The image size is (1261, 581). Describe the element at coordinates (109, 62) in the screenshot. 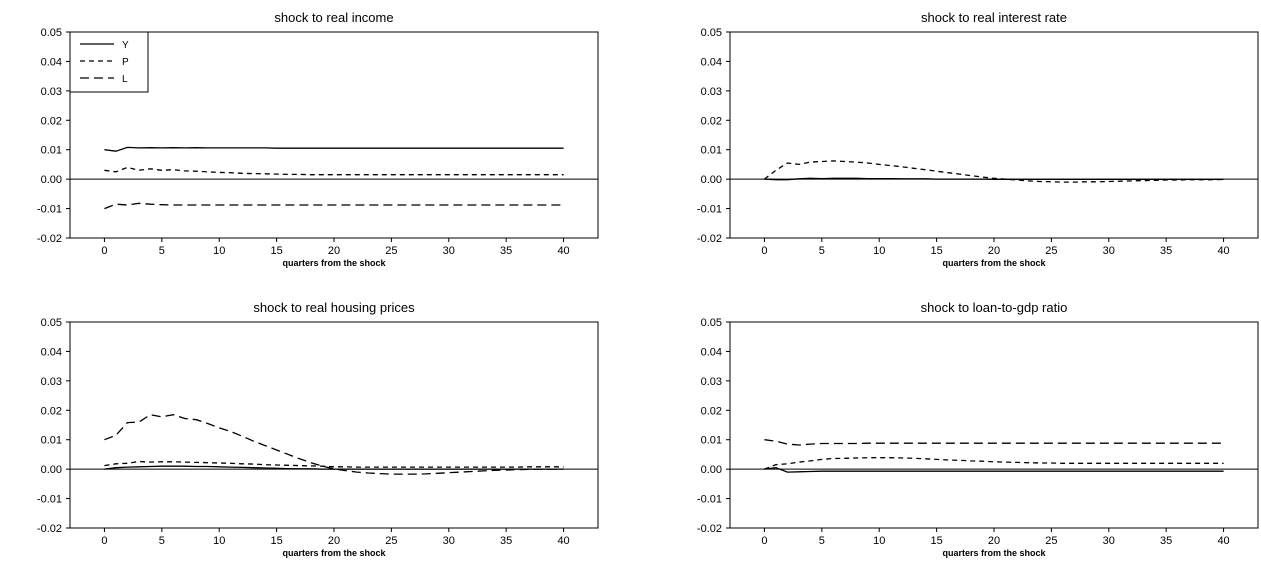

I see `legend-box` at that location.